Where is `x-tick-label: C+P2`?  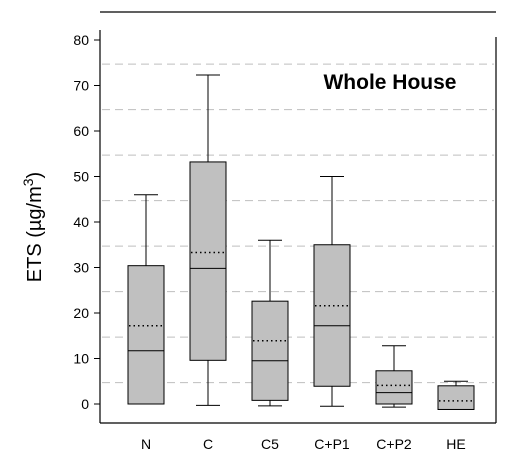 x-tick-label: C+P2 is located at coordinates (394, 444).